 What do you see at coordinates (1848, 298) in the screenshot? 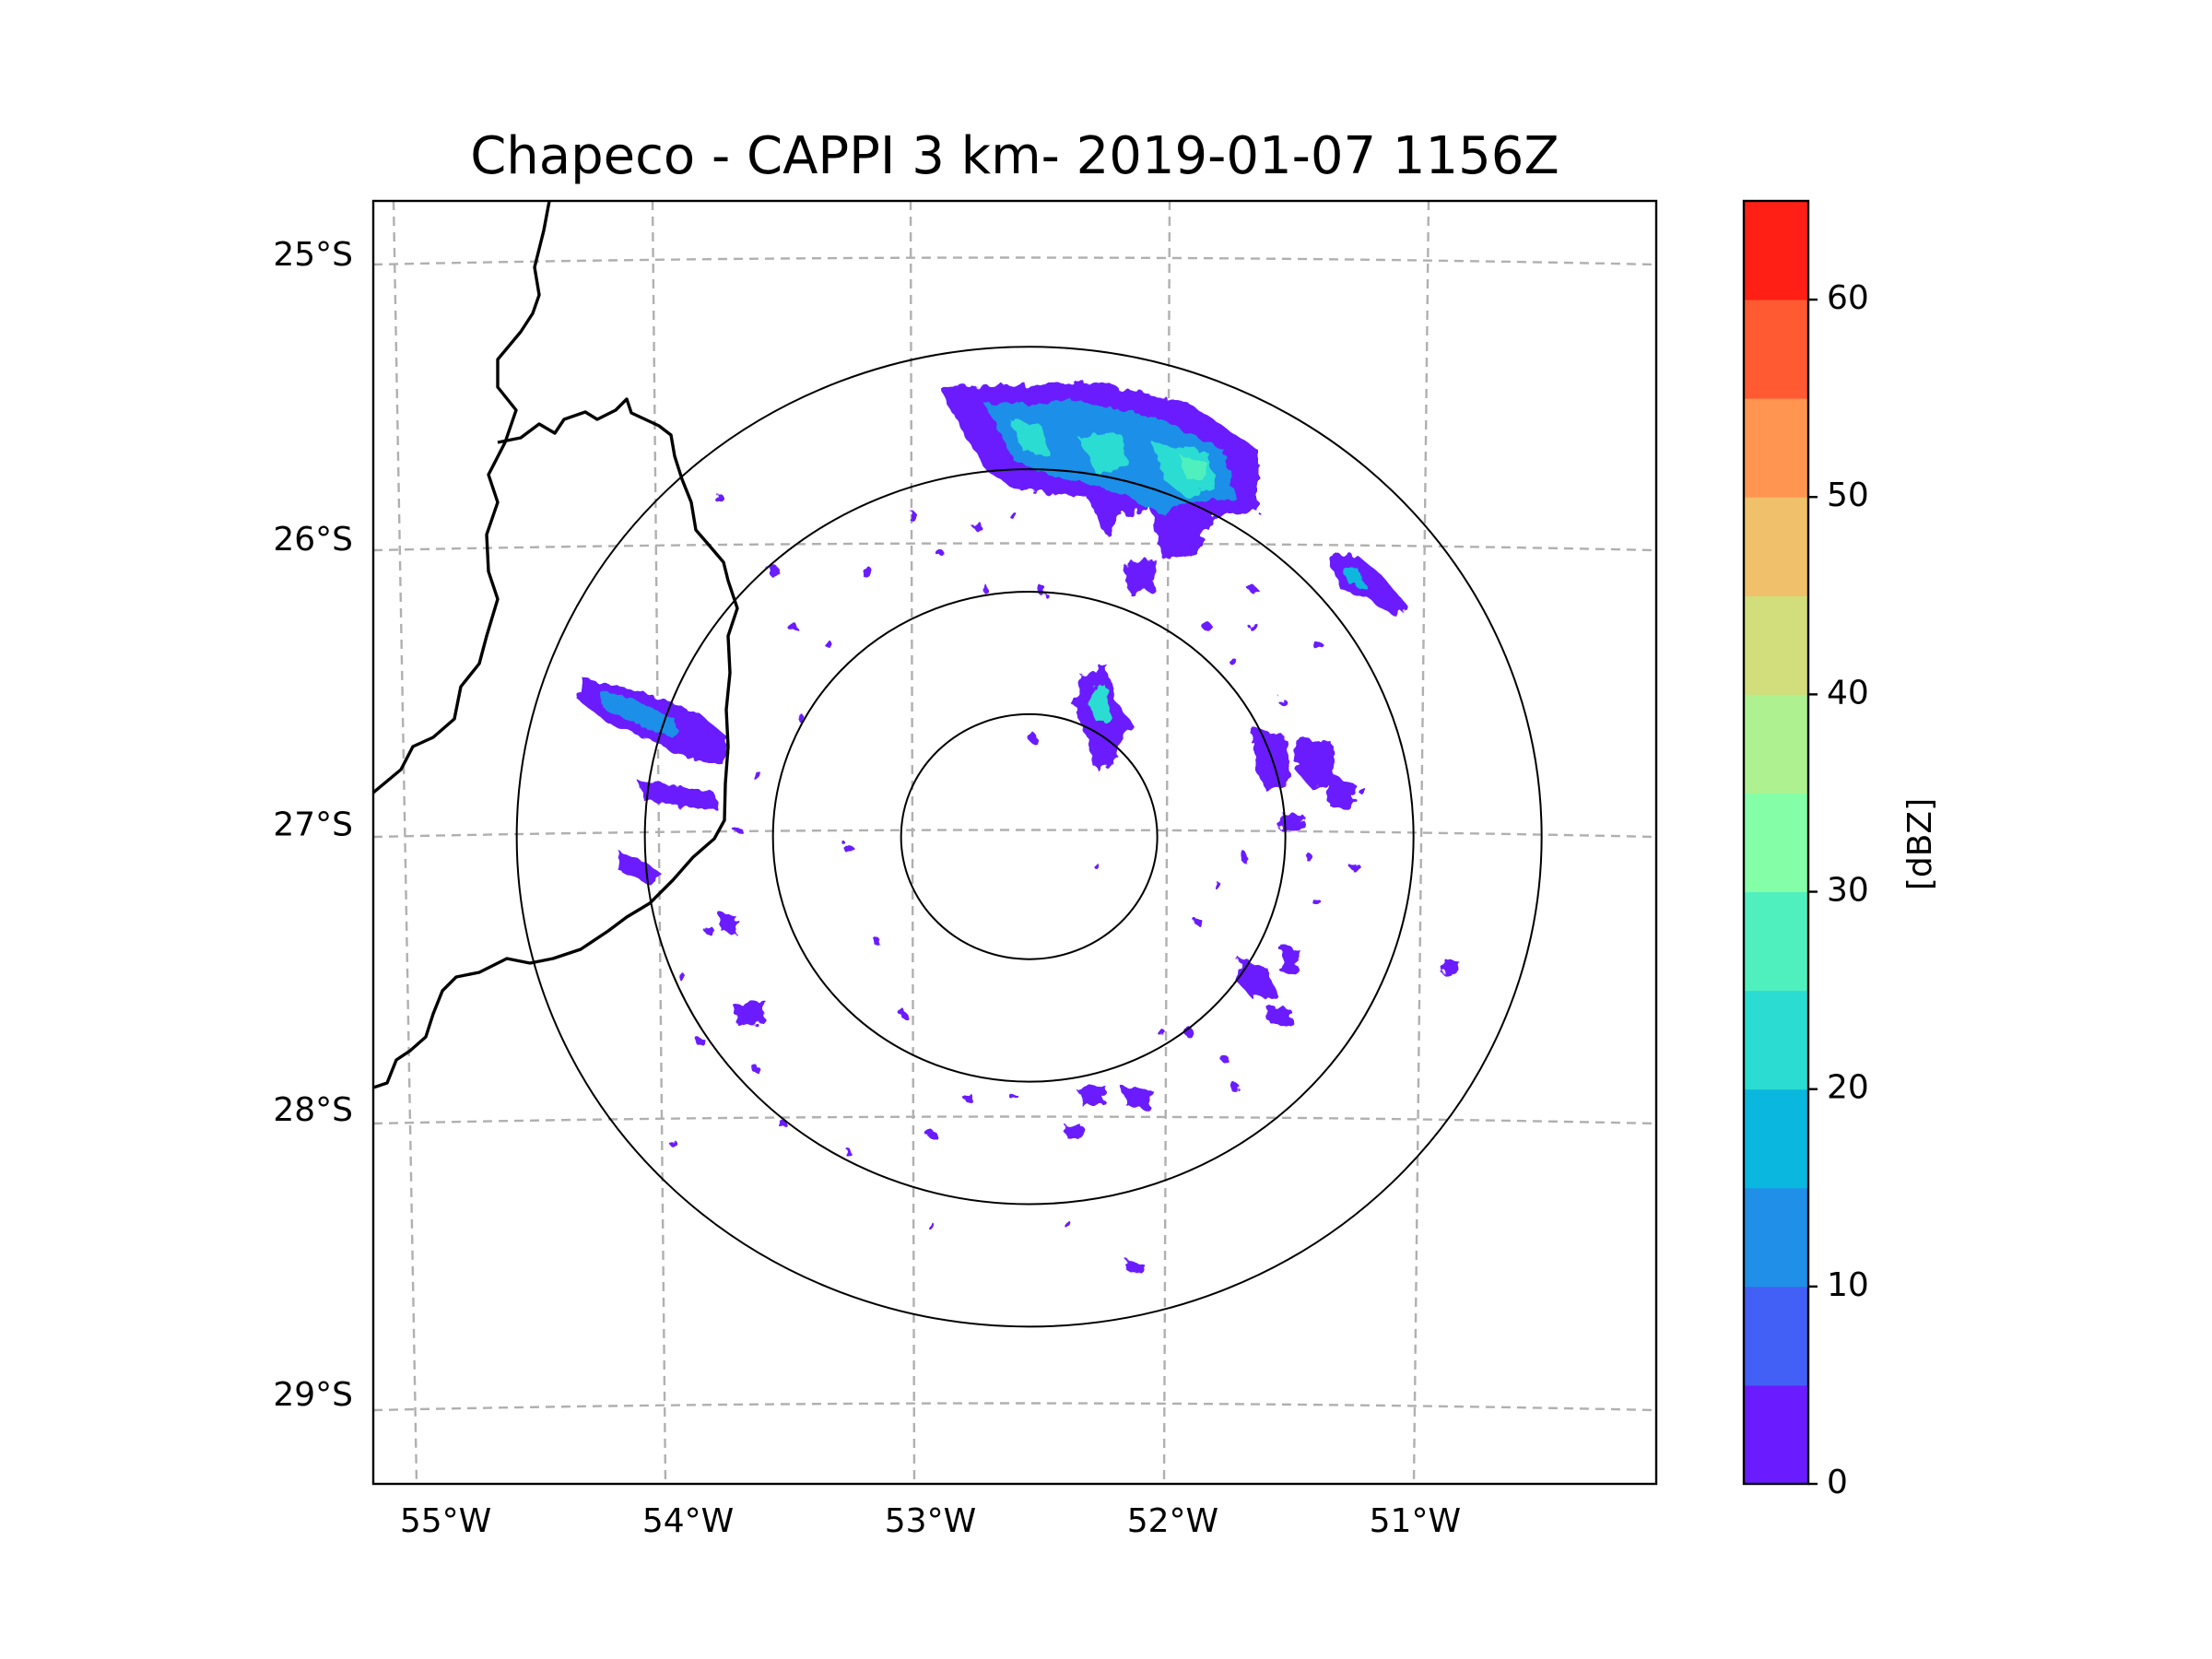
I see `colorbar-tick-label: 60` at bounding box center [1848, 298].